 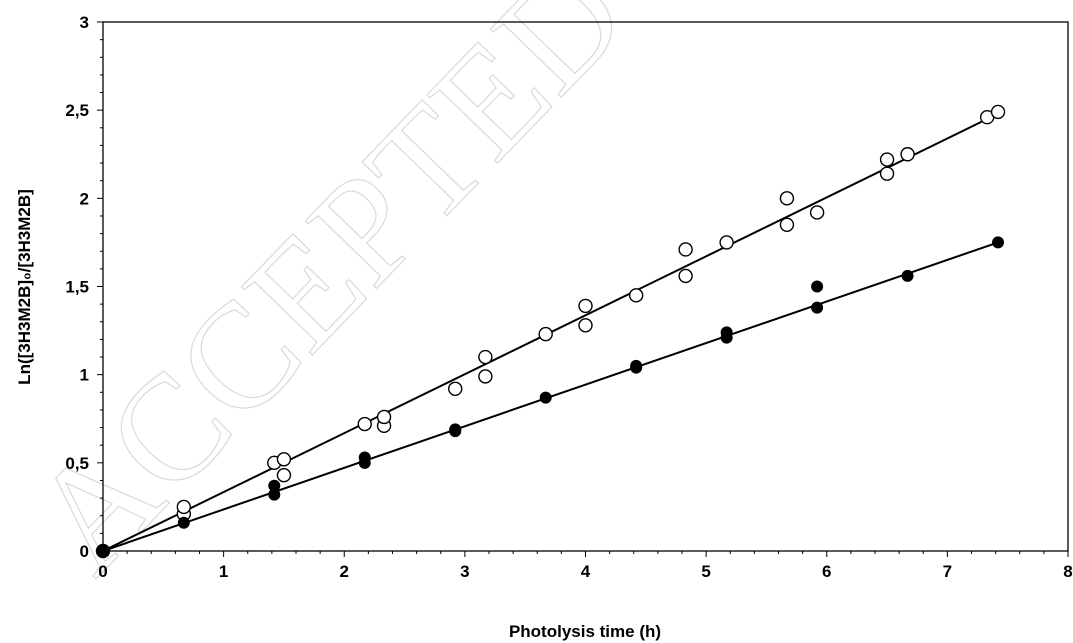 What do you see at coordinates (826, 571) in the screenshot?
I see `x-tick-label: 6` at bounding box center [826, 571].